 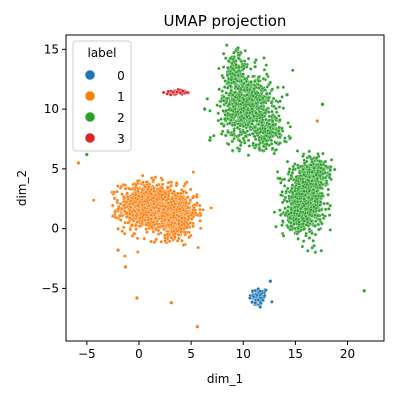 What do you see at coordinates (121, 76) in the screenshot?
I see `legend-label-0: 0` at bounding box center [121, 76].